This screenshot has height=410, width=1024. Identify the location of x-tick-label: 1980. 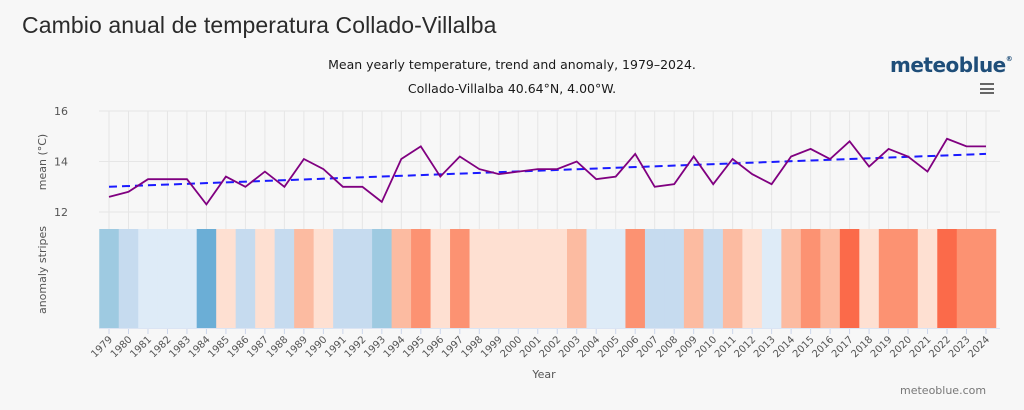
(122, 347).